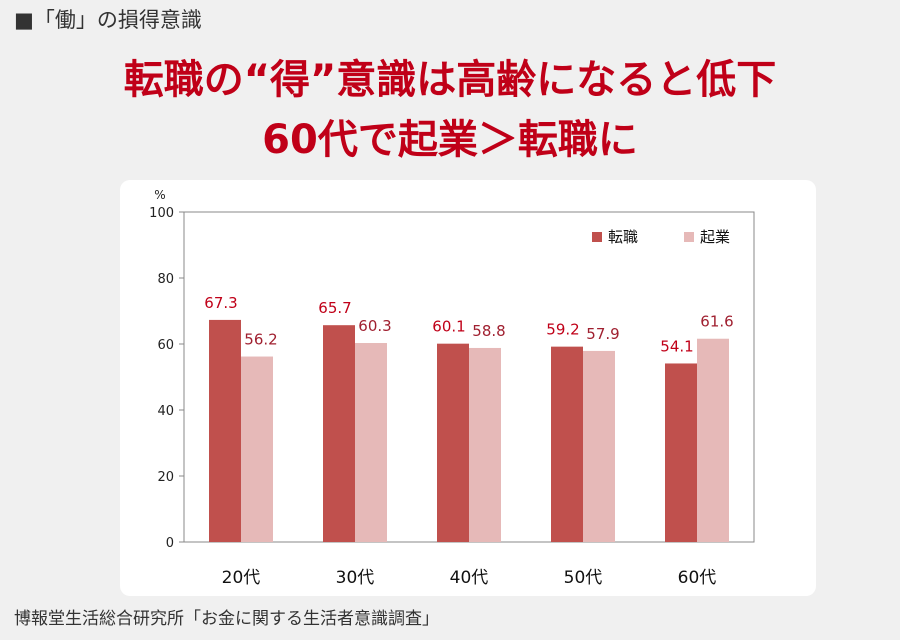 Image resolution: width=900 pixels, height=640 pixels. I want to click on y-axis-unit: %, so click(159, 195).